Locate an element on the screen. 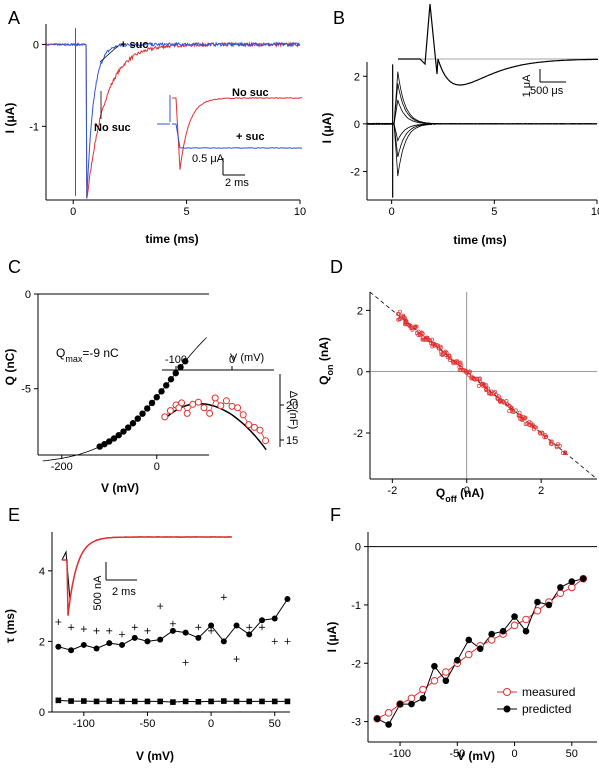 Image resolution: width=599 pixels, height=768 pixels. trace-suc is located at coordinates (173, 120).